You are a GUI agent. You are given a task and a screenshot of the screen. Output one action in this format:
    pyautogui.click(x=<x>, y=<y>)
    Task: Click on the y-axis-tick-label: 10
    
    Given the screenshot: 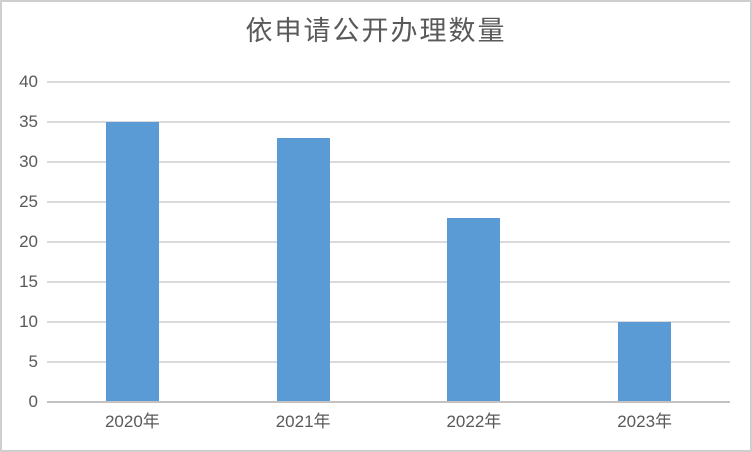 What is the action you would take?
    pyautogui.click(x=28, y=321)
    